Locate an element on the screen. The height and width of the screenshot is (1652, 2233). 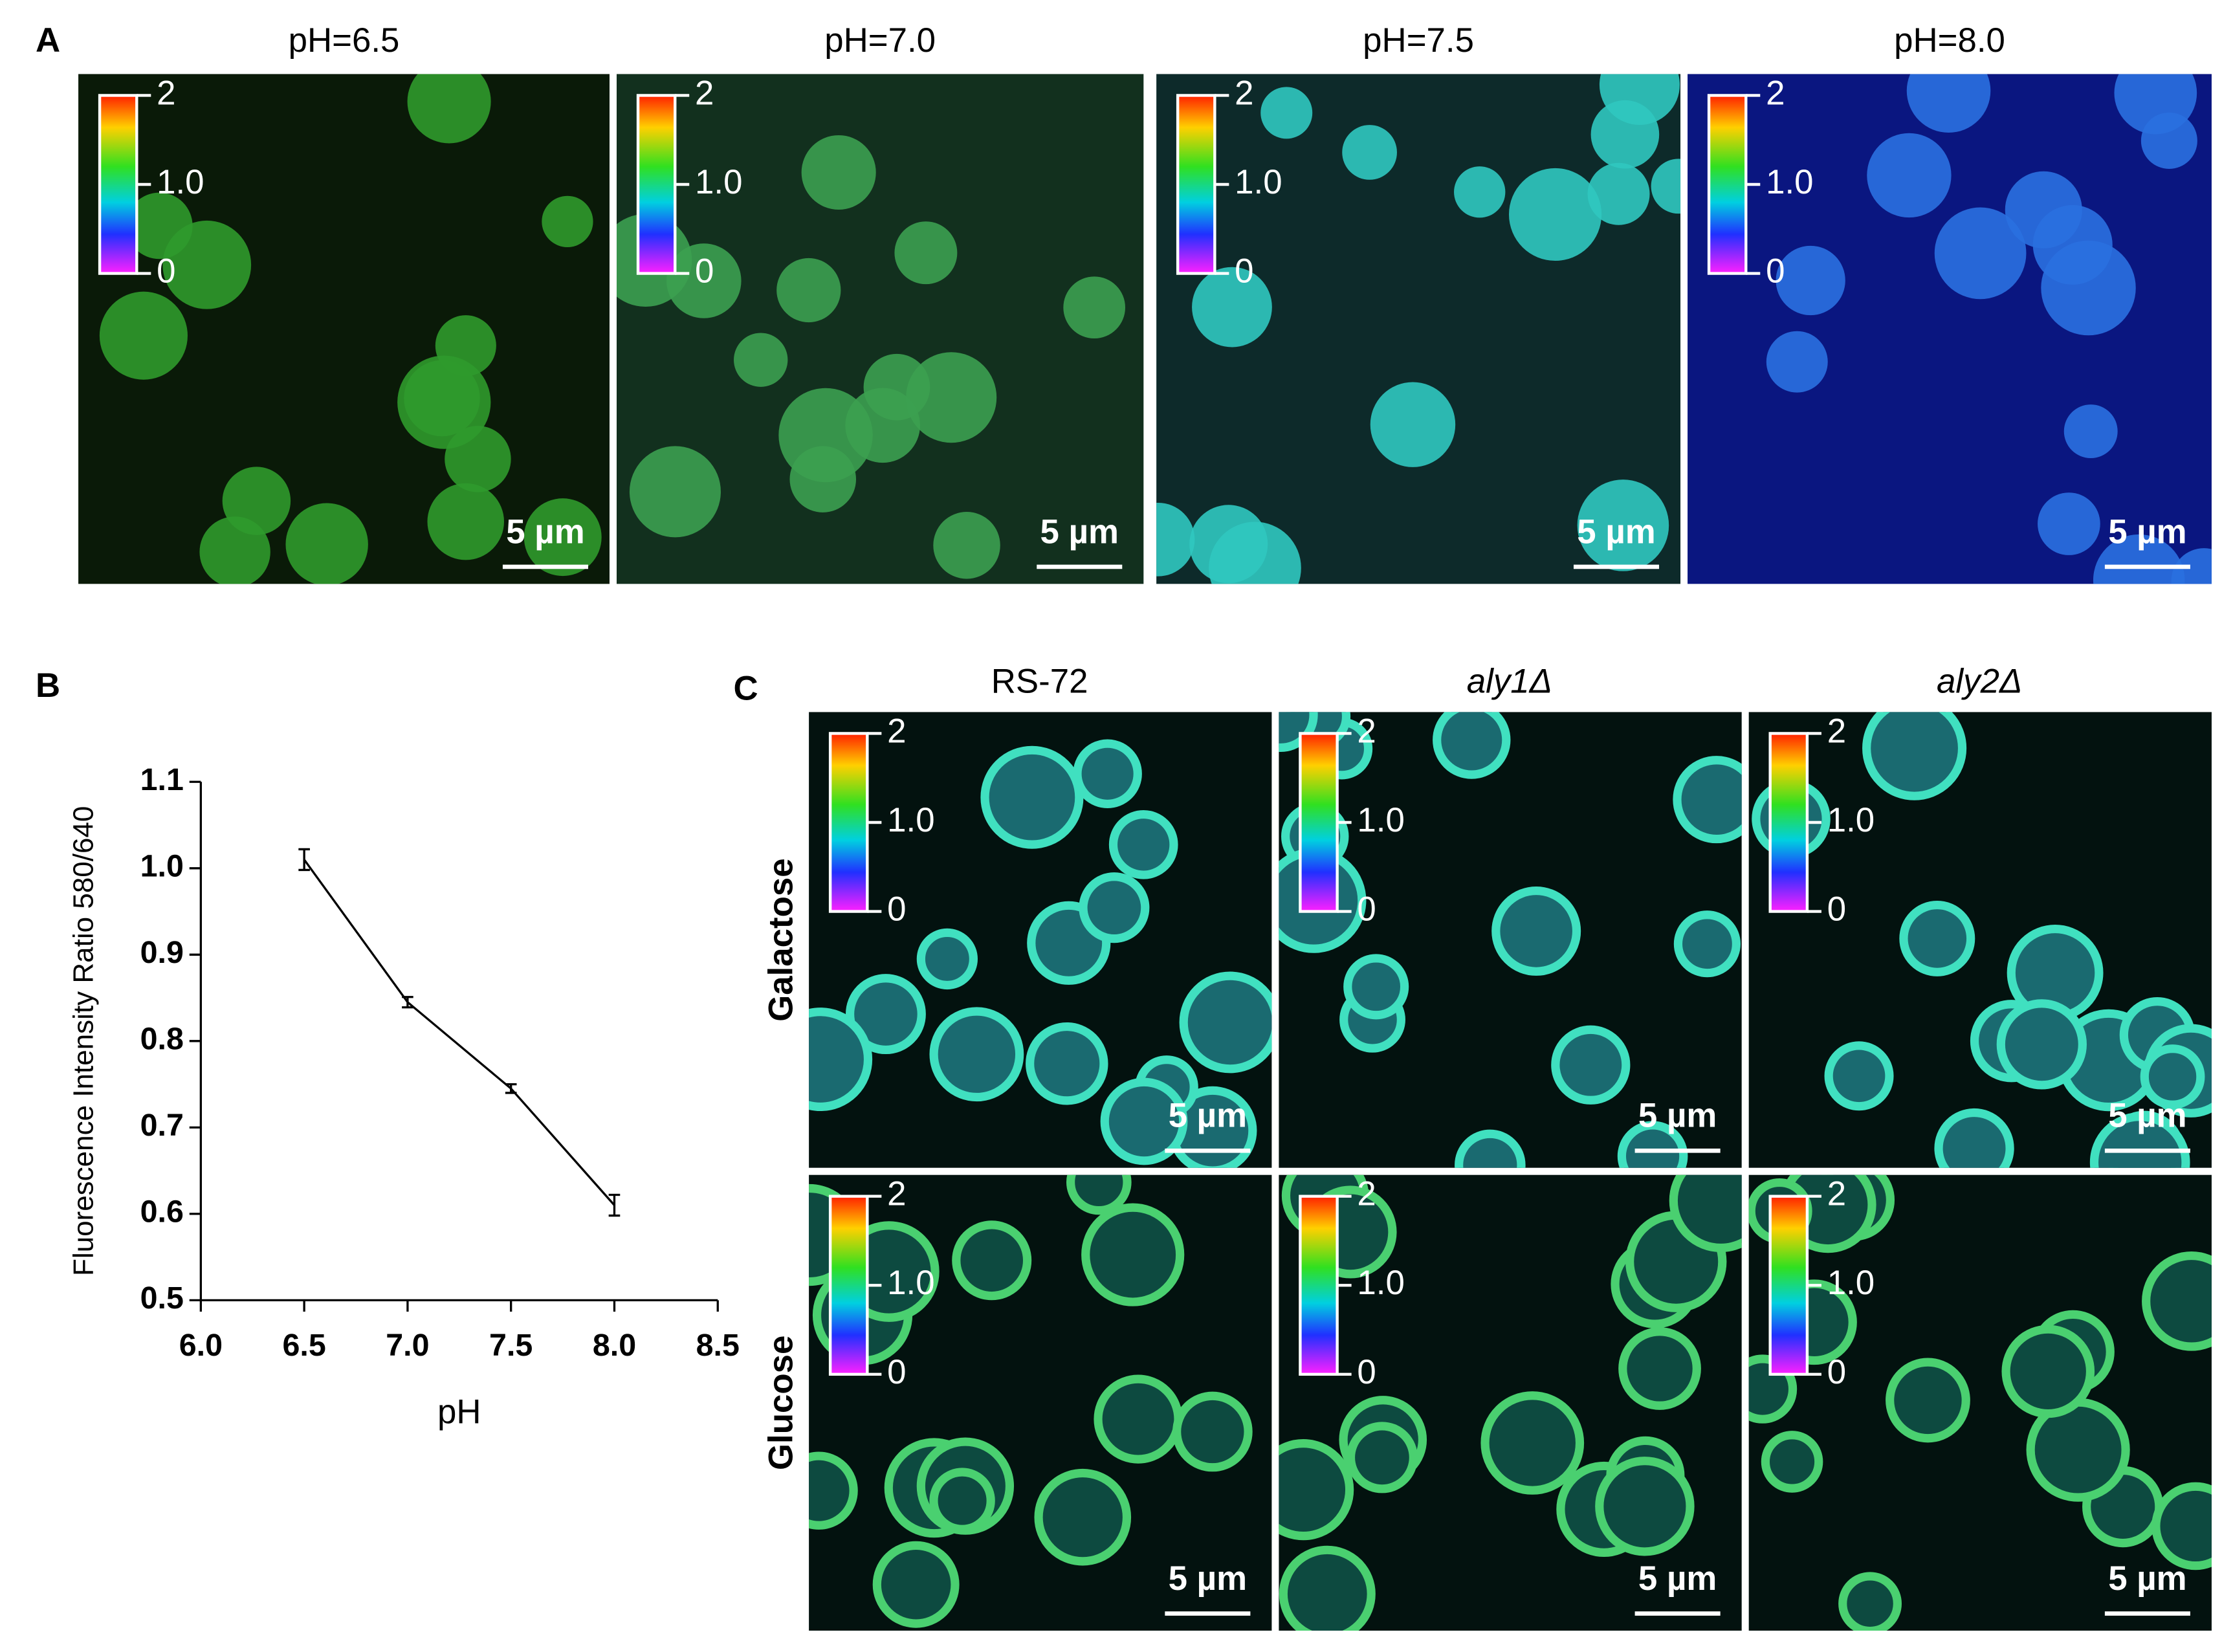
image-title: pH=8.0 is located at coordinates (1950, 40).